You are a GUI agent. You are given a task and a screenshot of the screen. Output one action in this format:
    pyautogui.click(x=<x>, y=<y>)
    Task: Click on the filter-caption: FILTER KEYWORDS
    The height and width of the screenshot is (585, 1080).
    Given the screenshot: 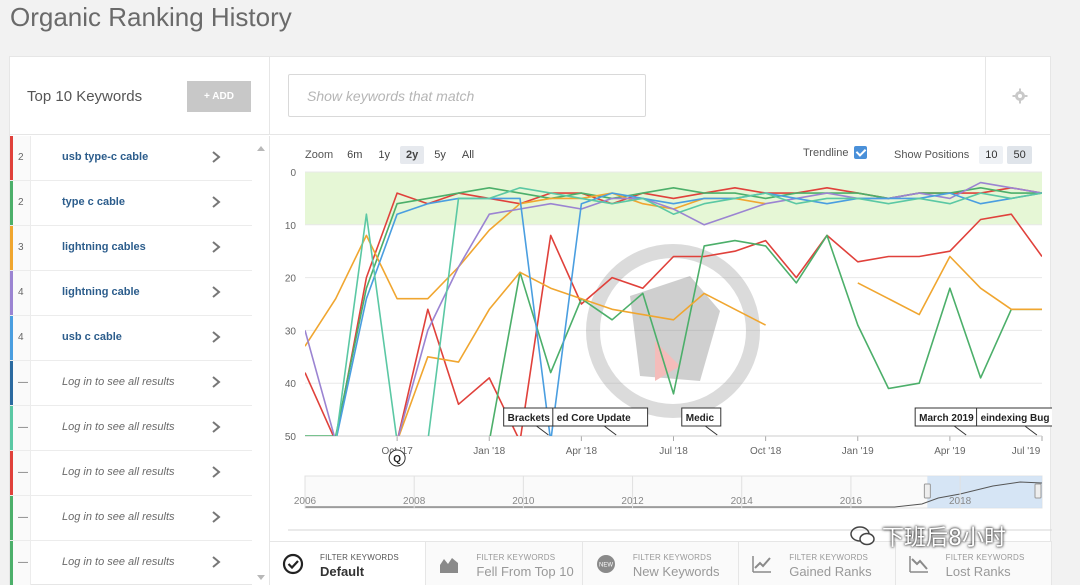 What is the action you would take?
    pyautogui.click(x=516, y=557)
    